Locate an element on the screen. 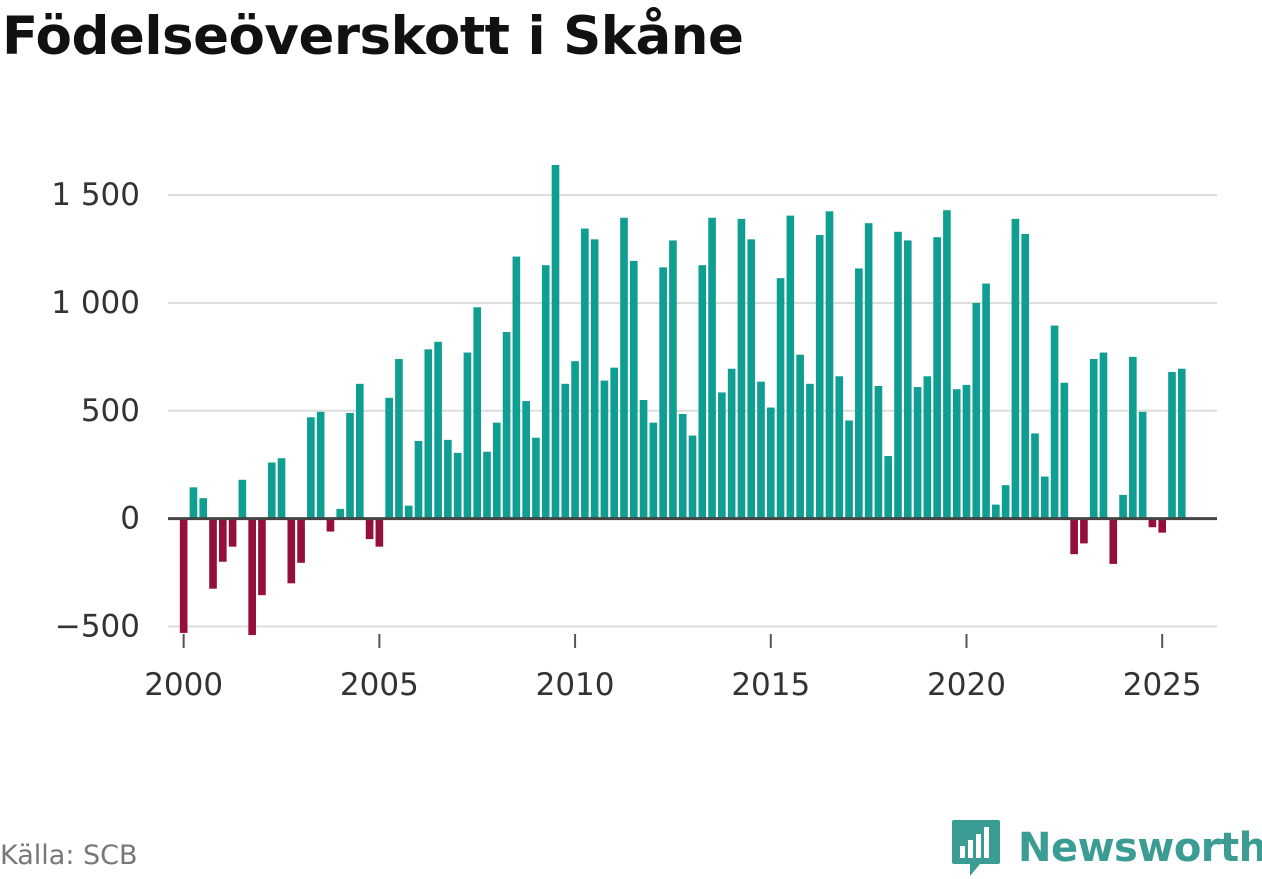  x-axis-ticks: 2000 2005 2010 2015 2020 2025 is located at coordinates (673, 668).